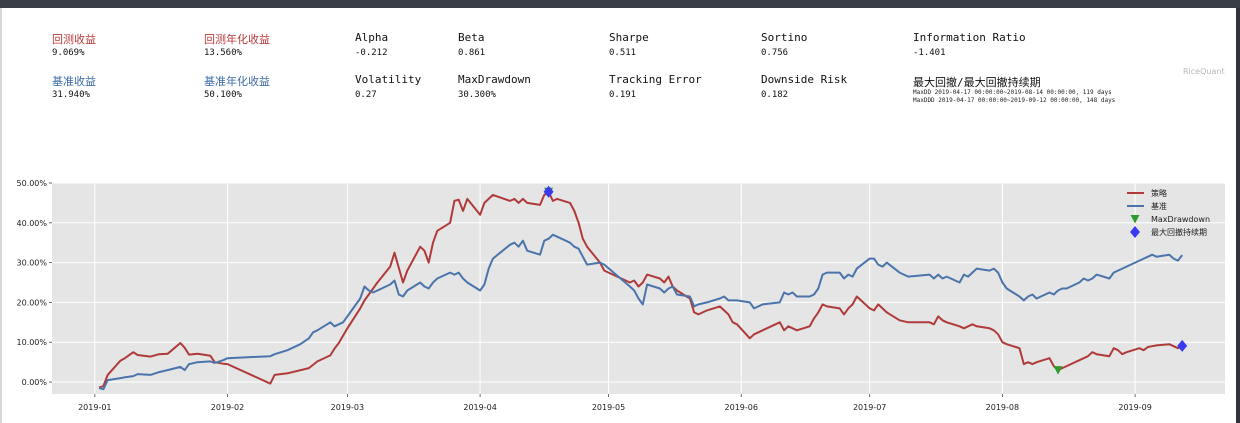  I want to click on metric-value: 31.940%, so click(71, 95).